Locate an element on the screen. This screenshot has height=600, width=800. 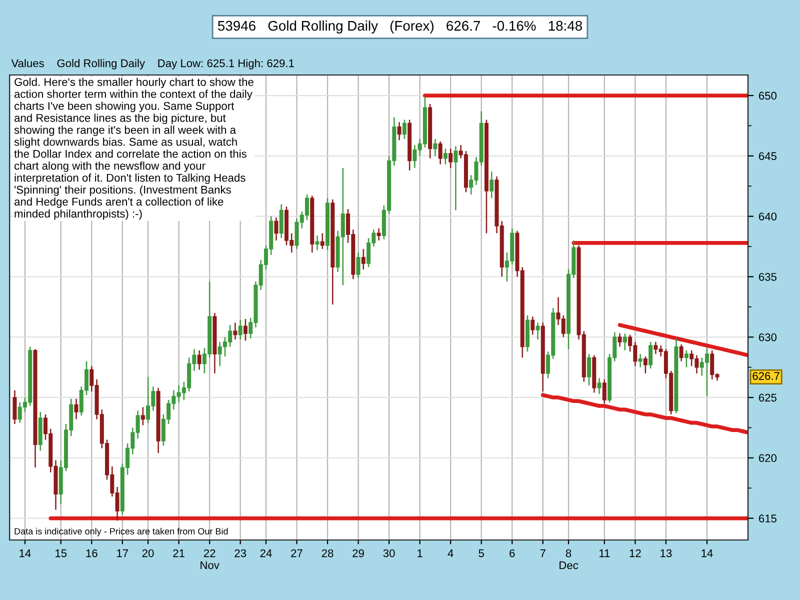
chart-subtitle: Values Gold Rolling Daily Day Low: 625.1 High: 629.1 is located at coordinates (152, 64).